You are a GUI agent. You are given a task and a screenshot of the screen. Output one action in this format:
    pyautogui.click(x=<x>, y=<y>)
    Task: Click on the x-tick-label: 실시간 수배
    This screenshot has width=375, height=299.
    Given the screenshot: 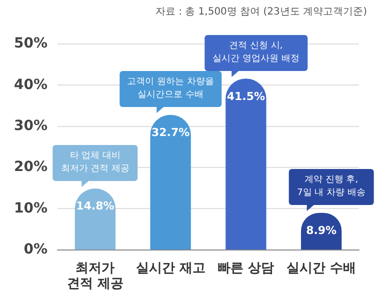 What is the action you would take?
    pyautogui.click(x=321, y=268)
    